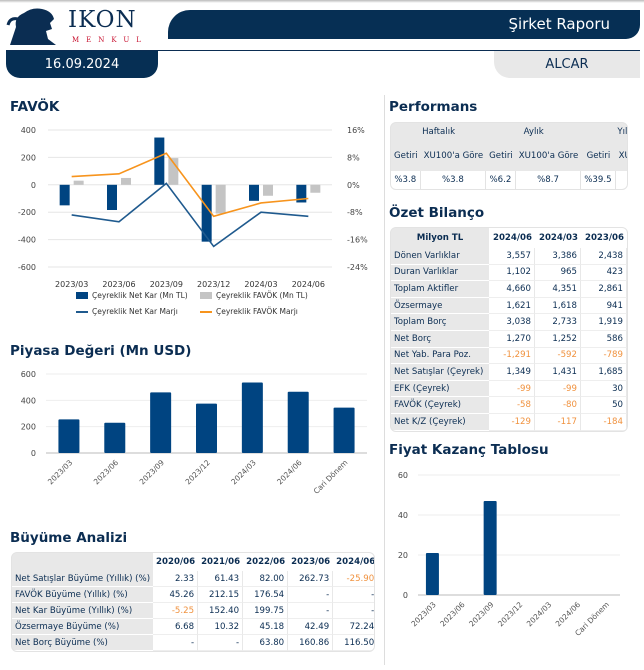 The image size is (644, 670). I want to click on cell-value: 3,038, so click(512, 322).